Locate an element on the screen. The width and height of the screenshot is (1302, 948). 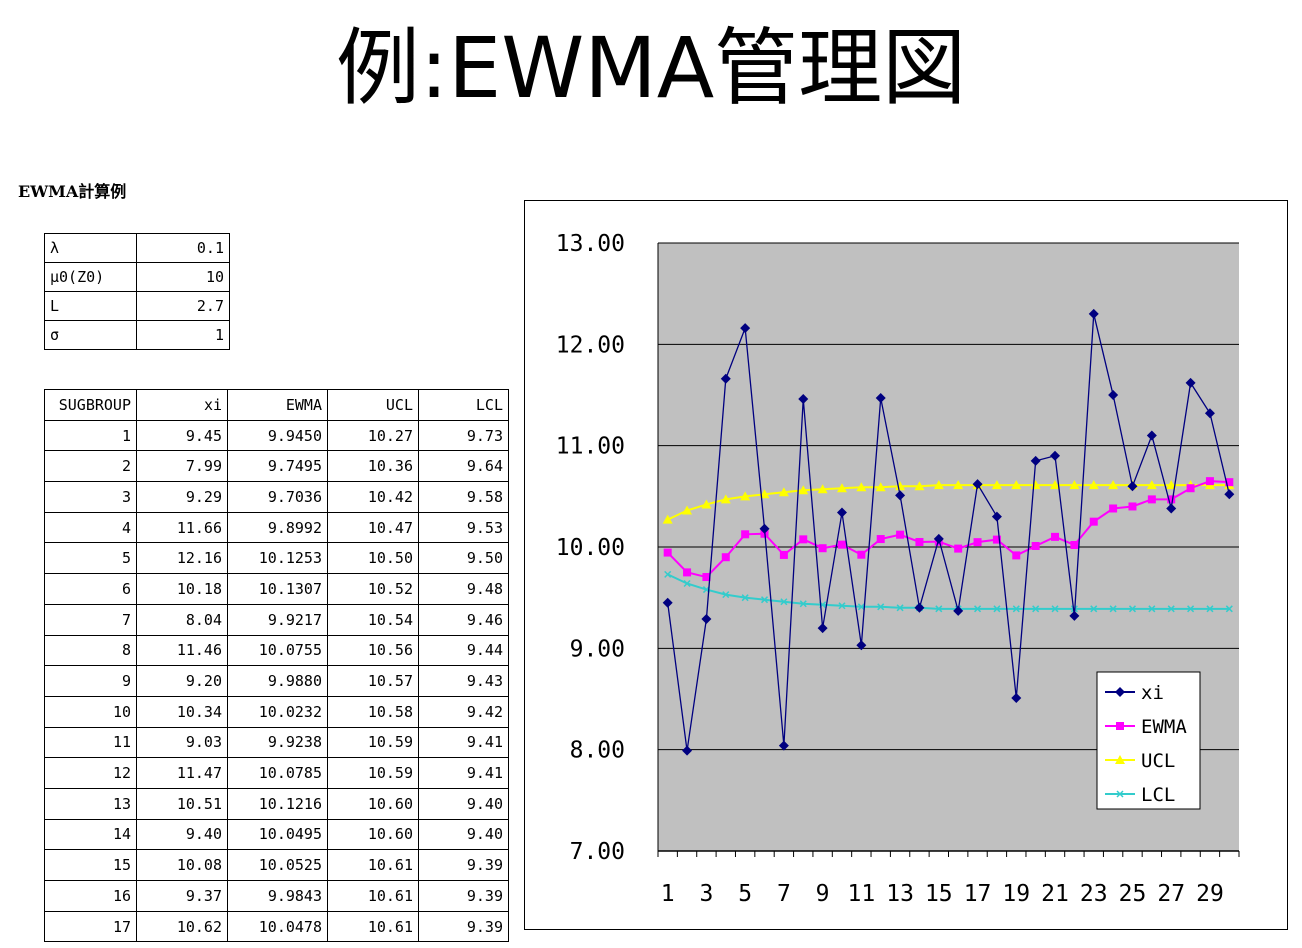
ucl-cell: 10.57 is located at coordinates (373, 681).